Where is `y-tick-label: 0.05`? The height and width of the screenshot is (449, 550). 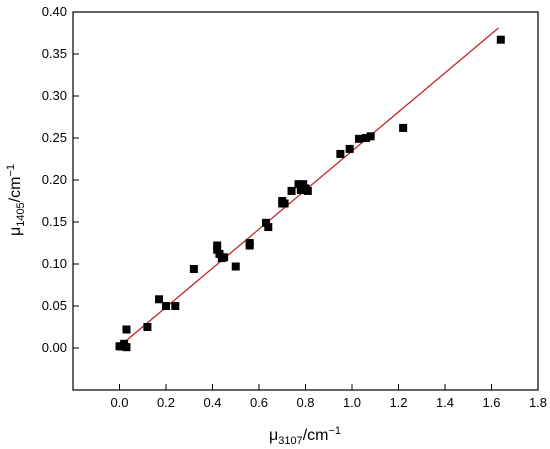 y-tick-label: 0.05 is located at coordinates (54, 305).